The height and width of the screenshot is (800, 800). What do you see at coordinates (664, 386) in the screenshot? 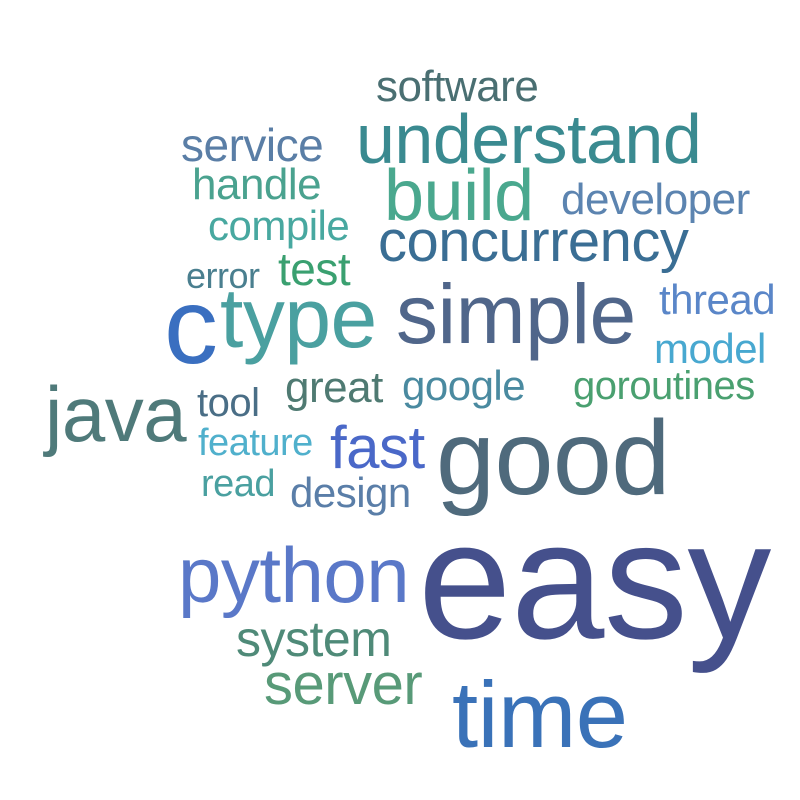
I see `word-goroutines: goroutines` at bounding box center [664, 386].